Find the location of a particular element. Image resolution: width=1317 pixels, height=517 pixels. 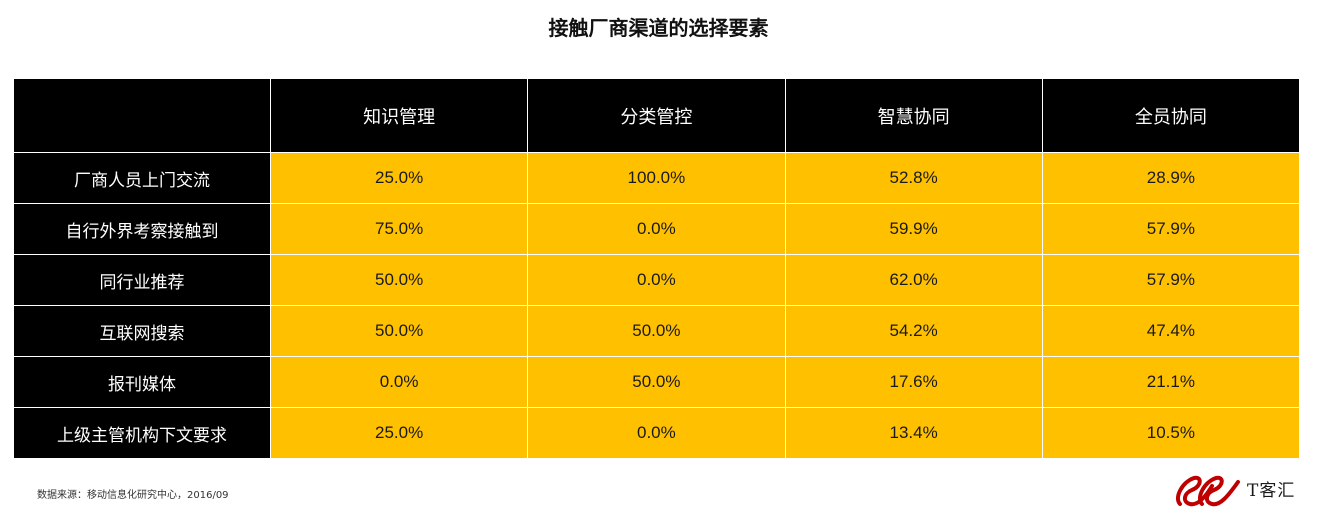

data-source-note: 数据来源：移动信息化研究中心，2016/09 is located at coordinates (133, 495).